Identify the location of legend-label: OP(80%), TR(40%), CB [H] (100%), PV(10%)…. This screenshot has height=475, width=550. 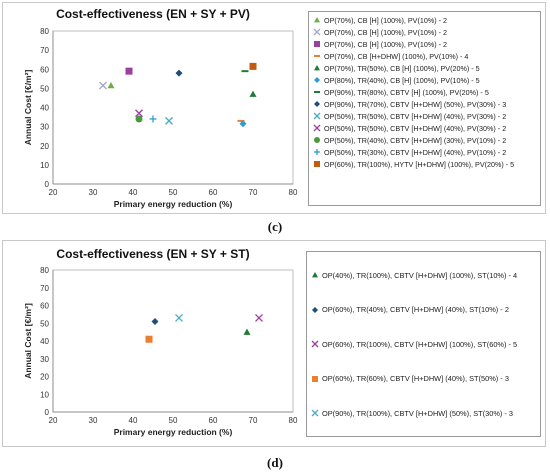
(402, 80).